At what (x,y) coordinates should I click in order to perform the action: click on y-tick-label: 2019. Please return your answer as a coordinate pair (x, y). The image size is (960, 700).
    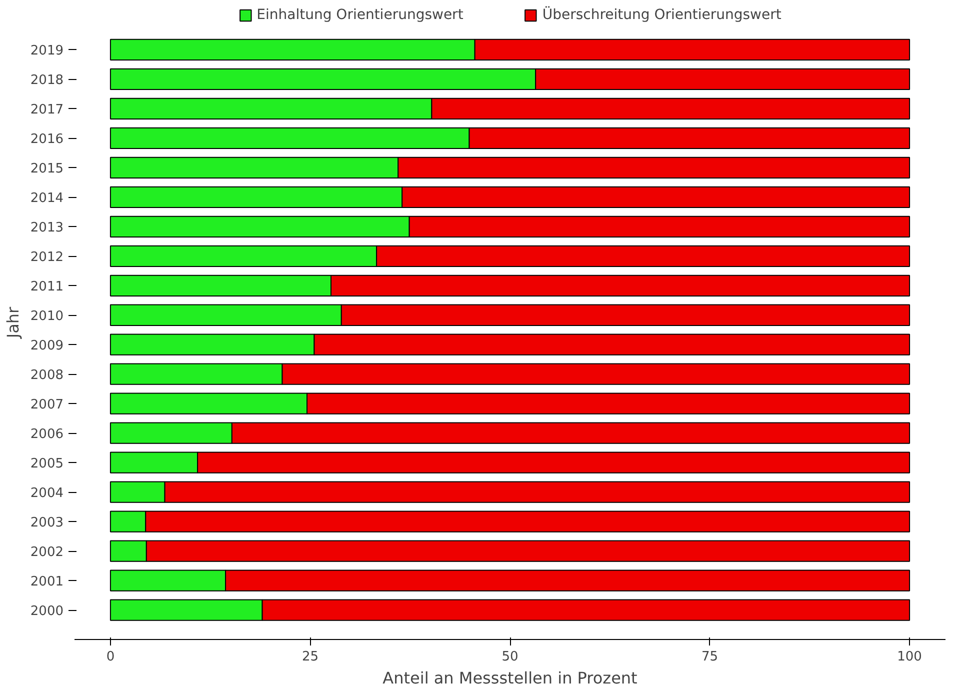
    Looking at the image, I should click on (47, 51).